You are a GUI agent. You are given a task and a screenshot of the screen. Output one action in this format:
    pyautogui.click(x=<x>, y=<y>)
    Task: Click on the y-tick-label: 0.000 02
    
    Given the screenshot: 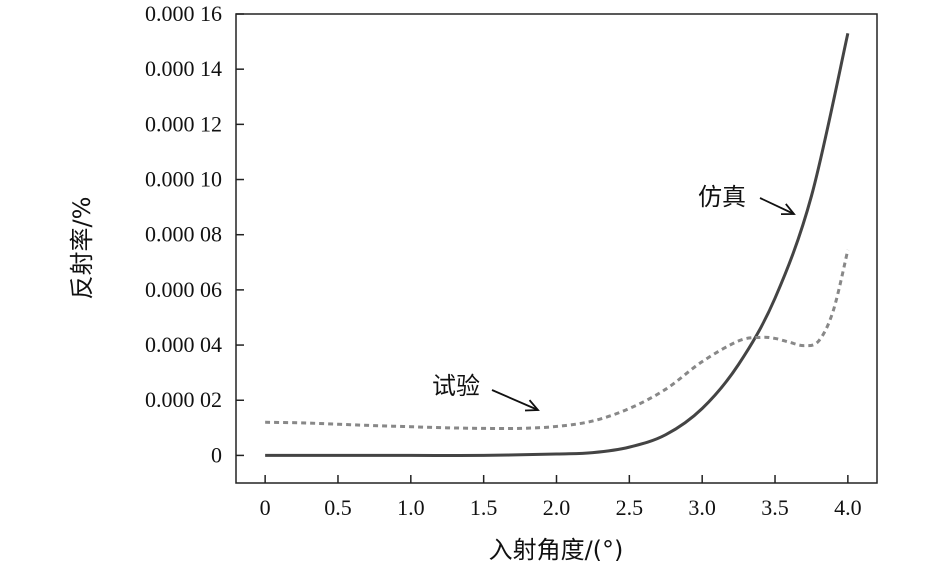 What is the action you would take?
    pyautogui.click(x=183, y=399)
    